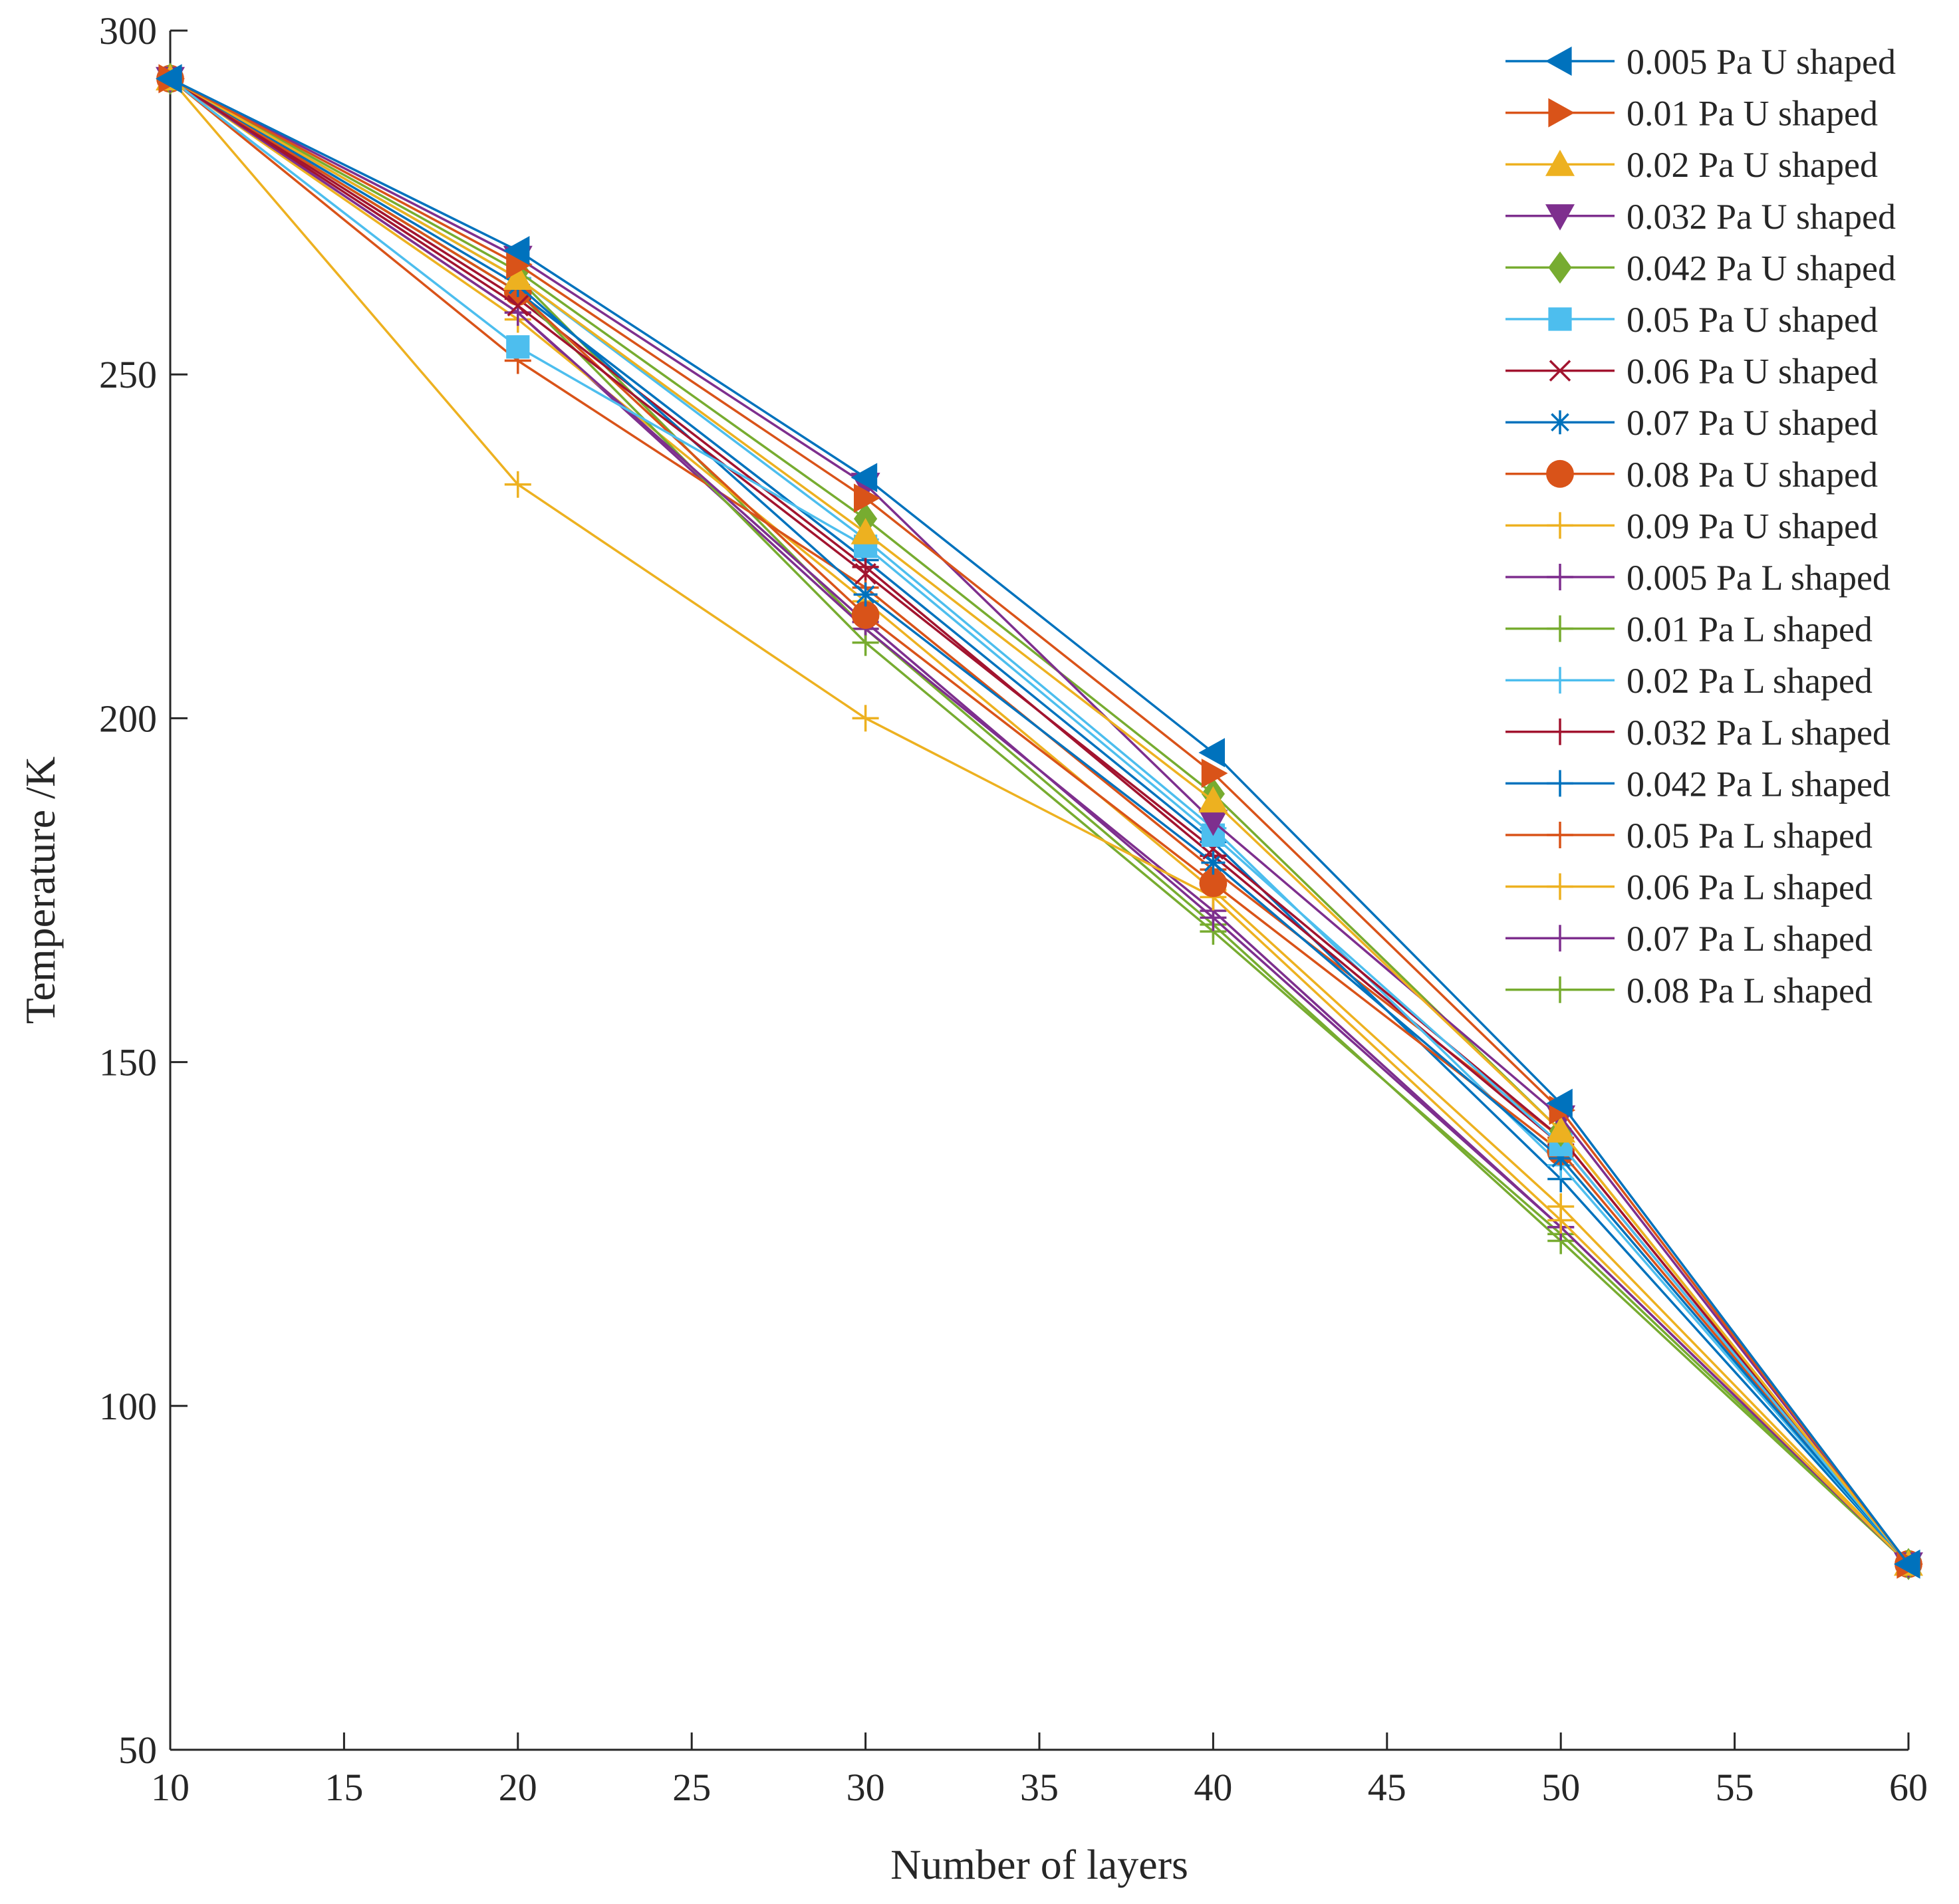 The width and height of the screenshot is (1959, 1904). Describe the element at coordinates (1759, 733) in the screenshot. I see `legend-label: 0.032 Pa L shaped` at that location.